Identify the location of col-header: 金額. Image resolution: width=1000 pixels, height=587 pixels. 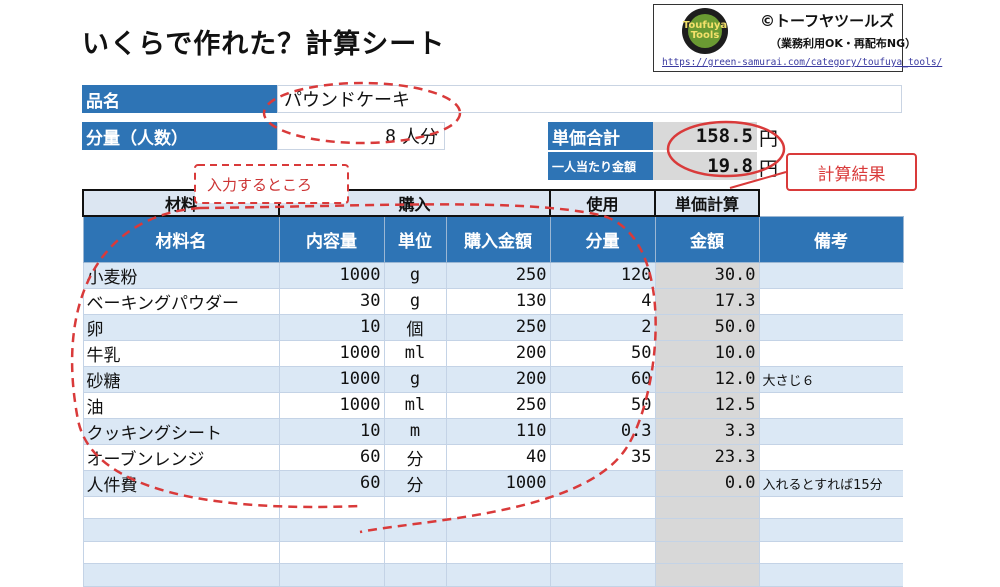
(707, 239).